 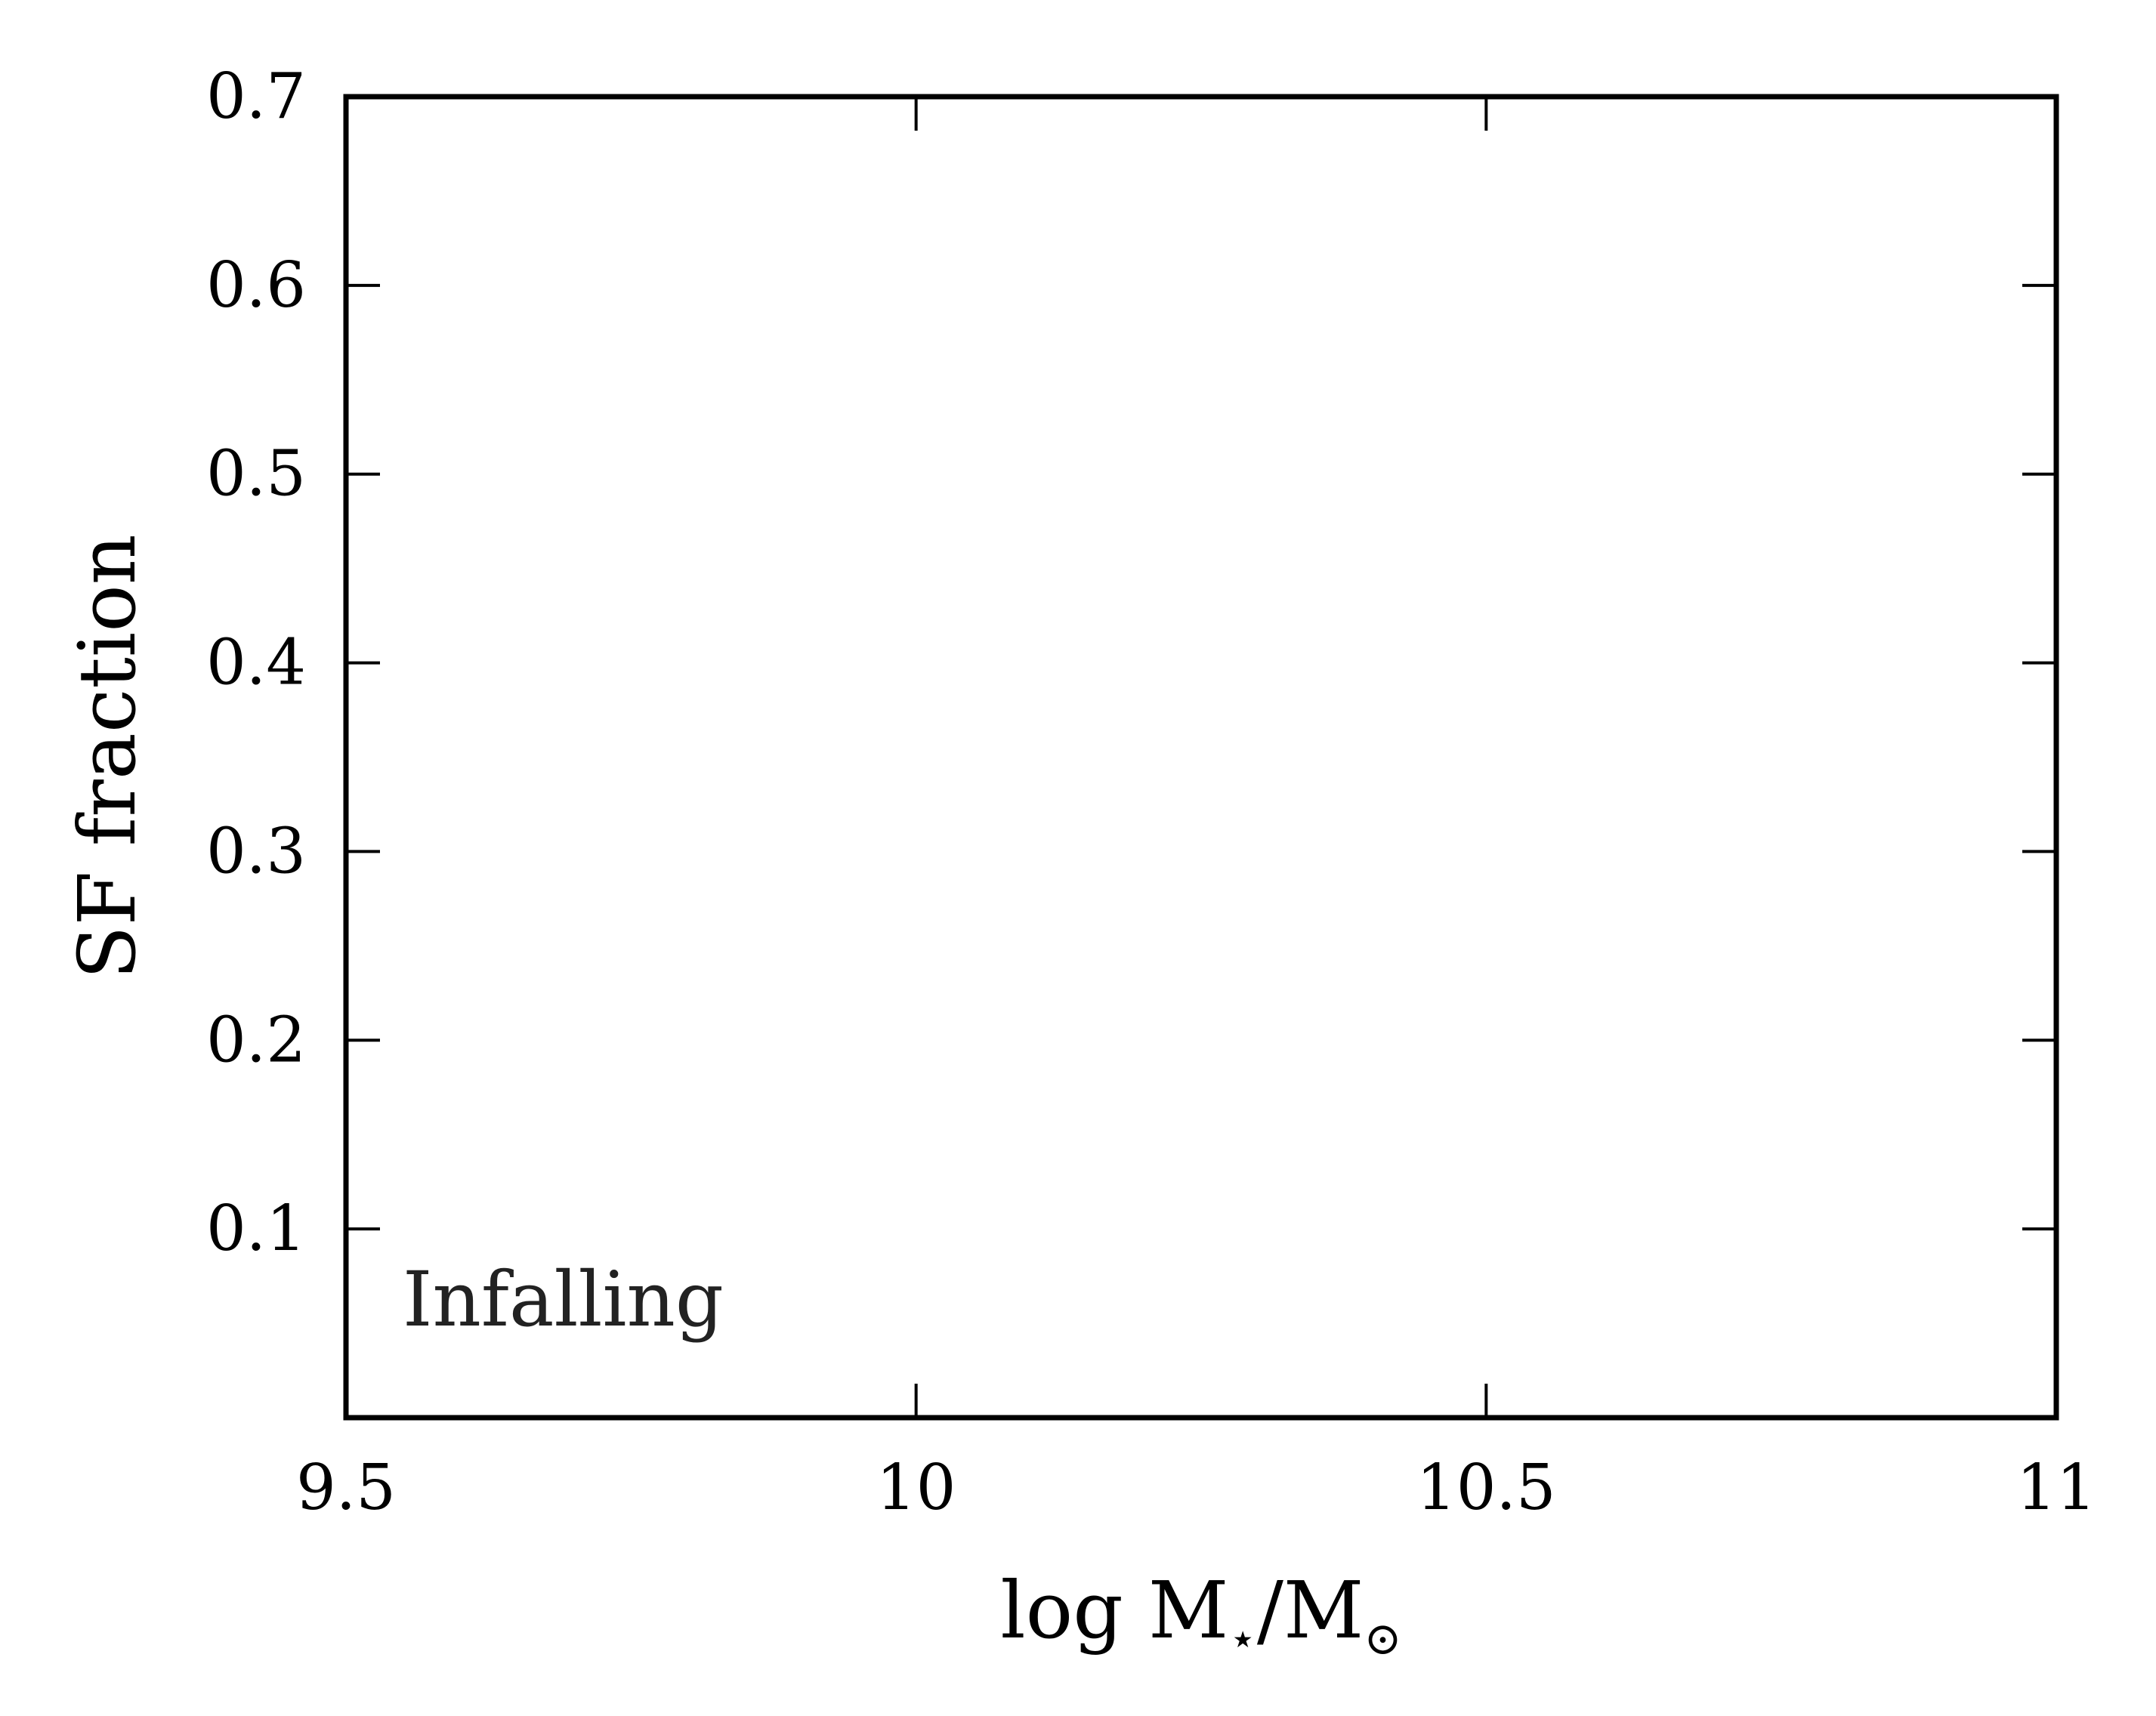 What do you see at coordinates (256, 474) in the screenshot?
I see `y-tick-label: 0.5` at bounding box center [256, 474].